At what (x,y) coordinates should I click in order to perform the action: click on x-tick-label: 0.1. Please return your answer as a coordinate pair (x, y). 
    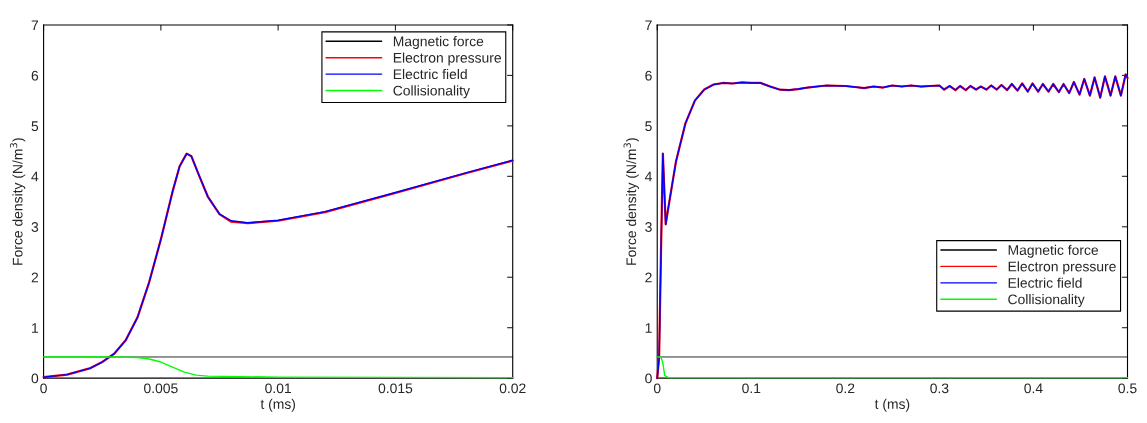
    Looking at the image, I should click on (751, 388).